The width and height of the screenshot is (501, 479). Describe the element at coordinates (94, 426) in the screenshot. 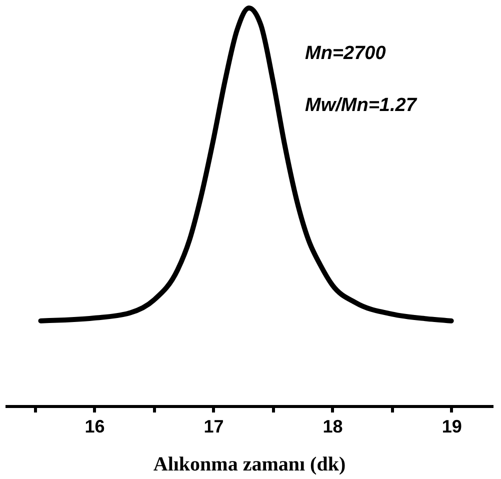

I see `x-tick-label: 16` at that location.